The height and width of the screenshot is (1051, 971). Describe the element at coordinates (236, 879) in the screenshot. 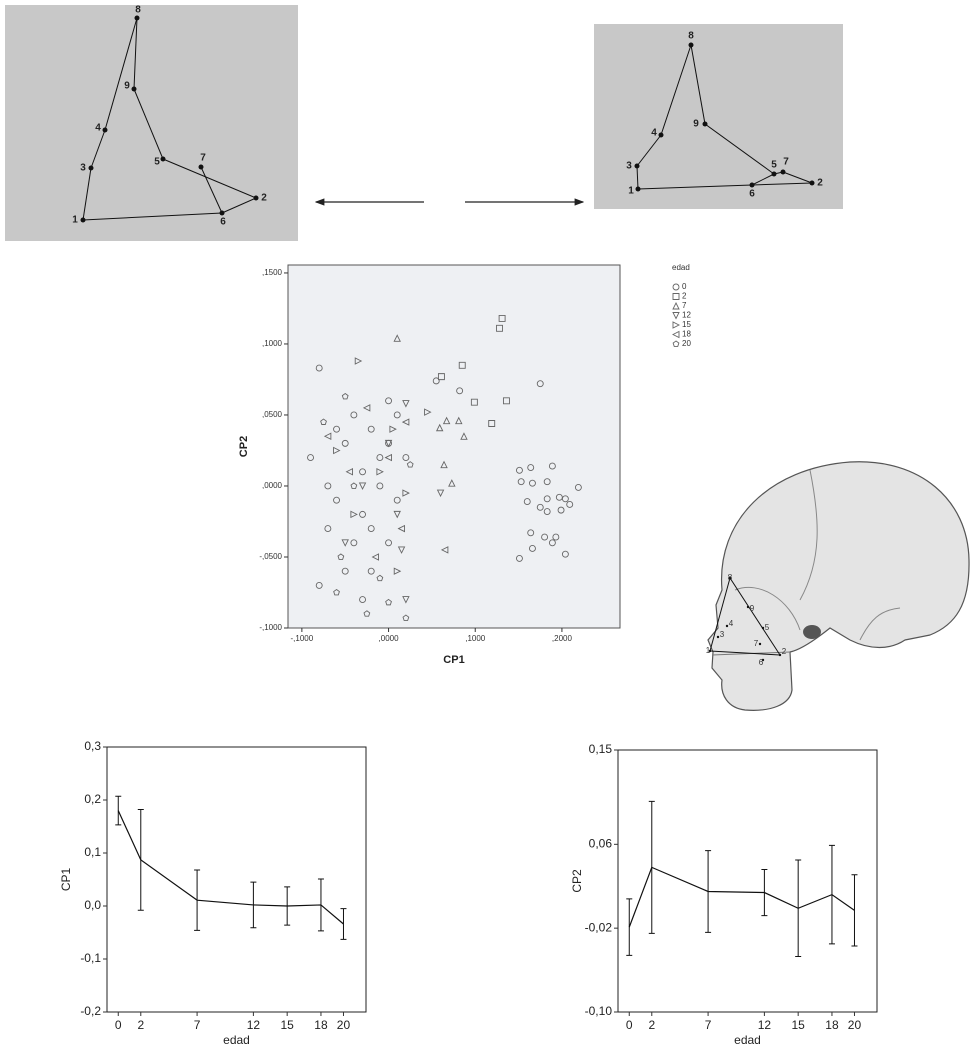

I see `plot-area` at that location.